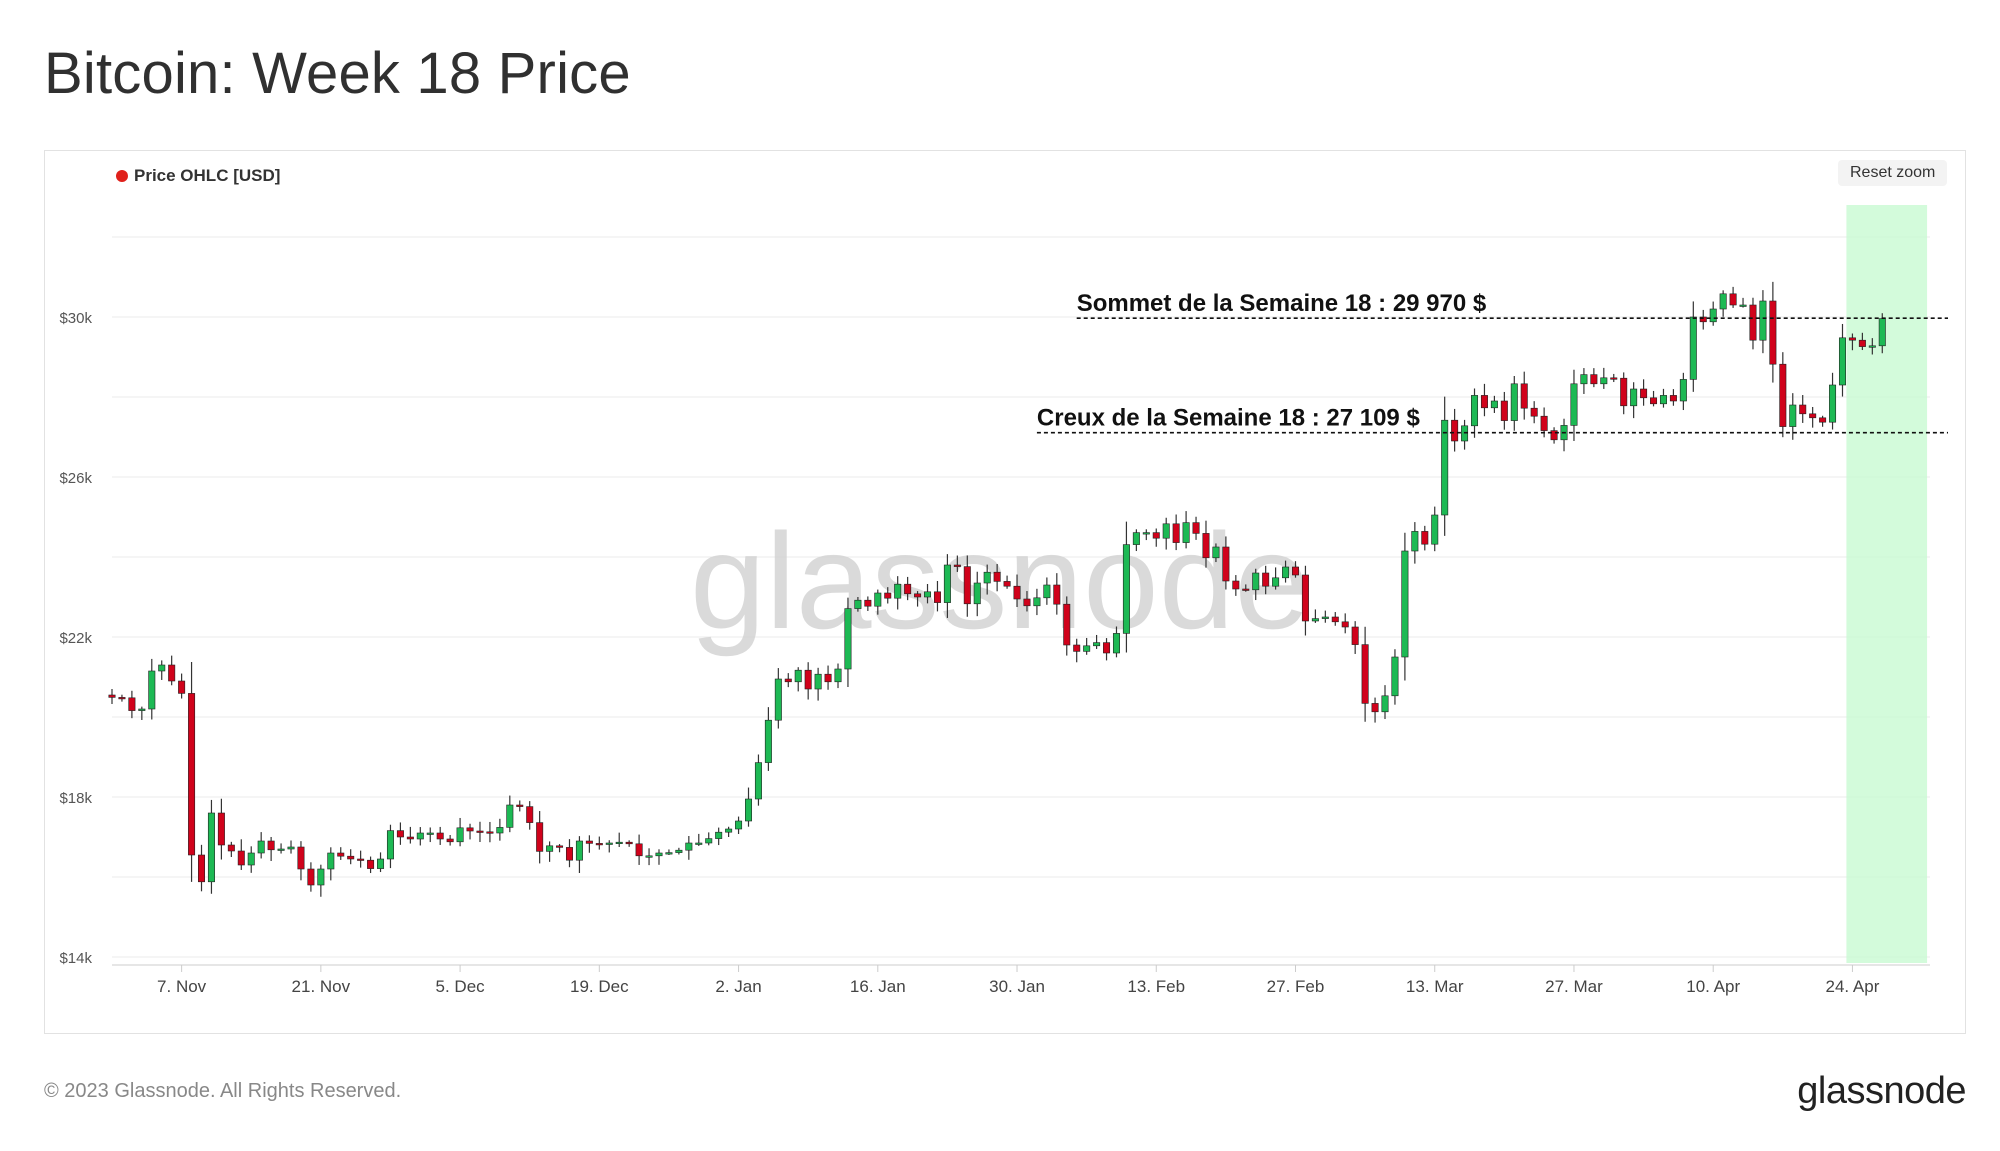 The image size is (2000, 1151). What do you see at coordinates (75, 638) in the screenshot?
I see `y-axis-ticks: $14k $18k $22k $26k $30k` at bounding box center [75, 638].